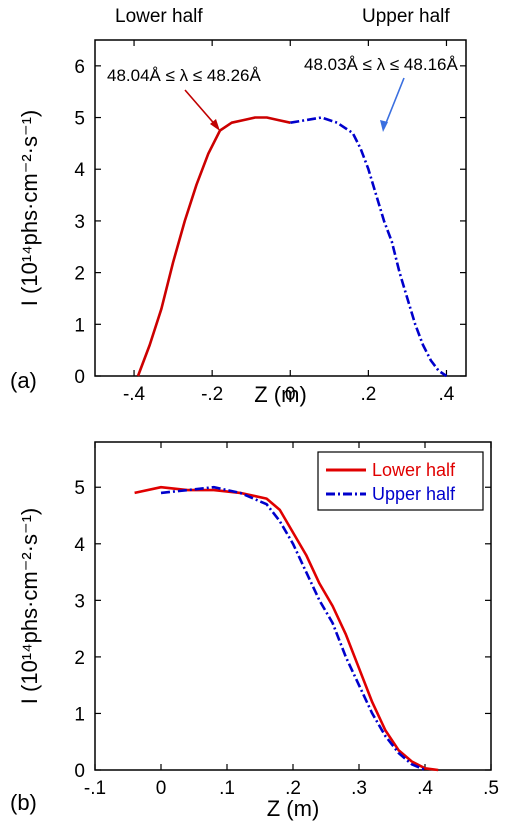 The image size is (521, 838). I want to click on x-tick-label: -.2, so click(212, 394).